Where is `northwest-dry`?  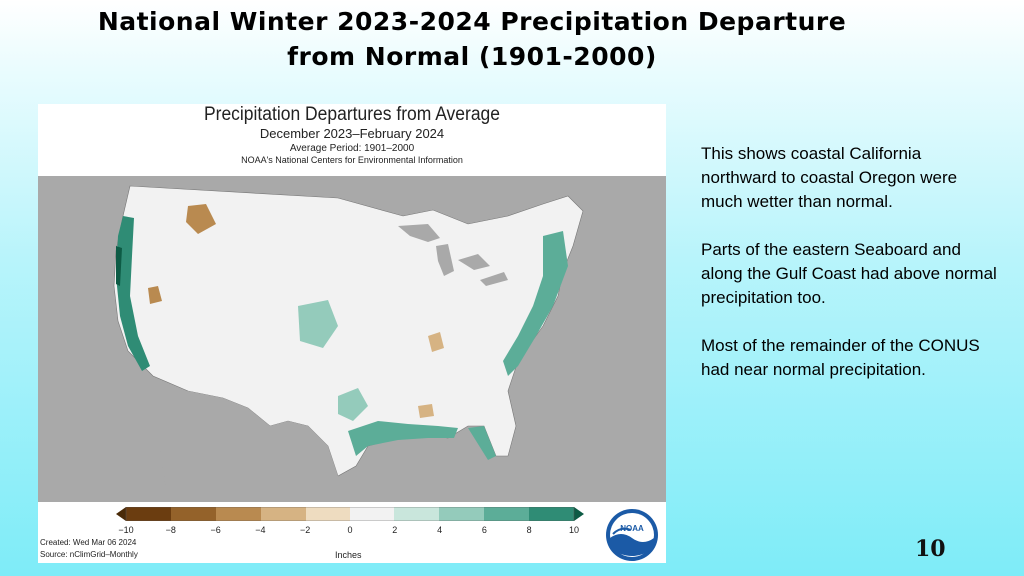
northwest-dry is located at coordinates (201, 219).